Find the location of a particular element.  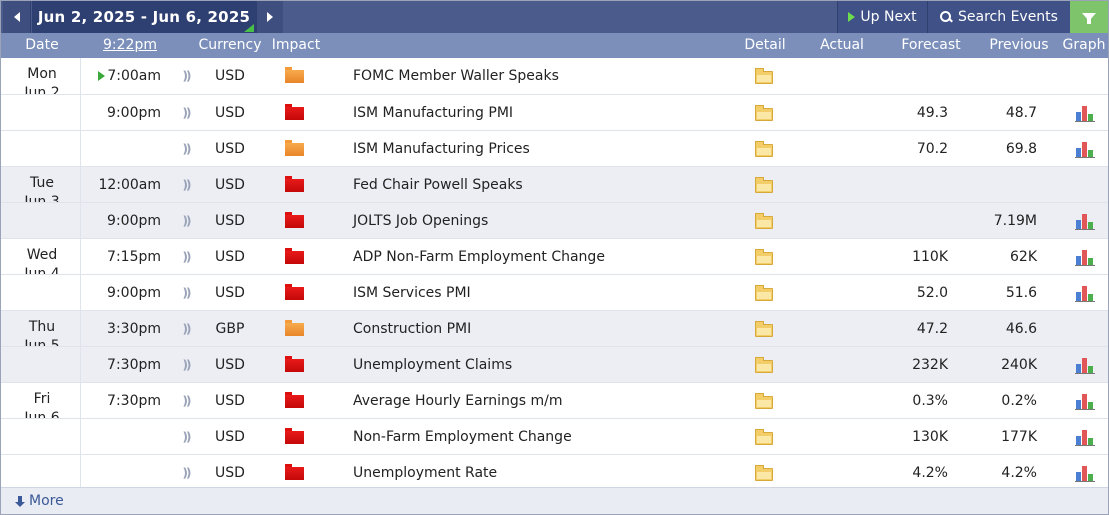

more-button: More is located at coordinates (39, 501).